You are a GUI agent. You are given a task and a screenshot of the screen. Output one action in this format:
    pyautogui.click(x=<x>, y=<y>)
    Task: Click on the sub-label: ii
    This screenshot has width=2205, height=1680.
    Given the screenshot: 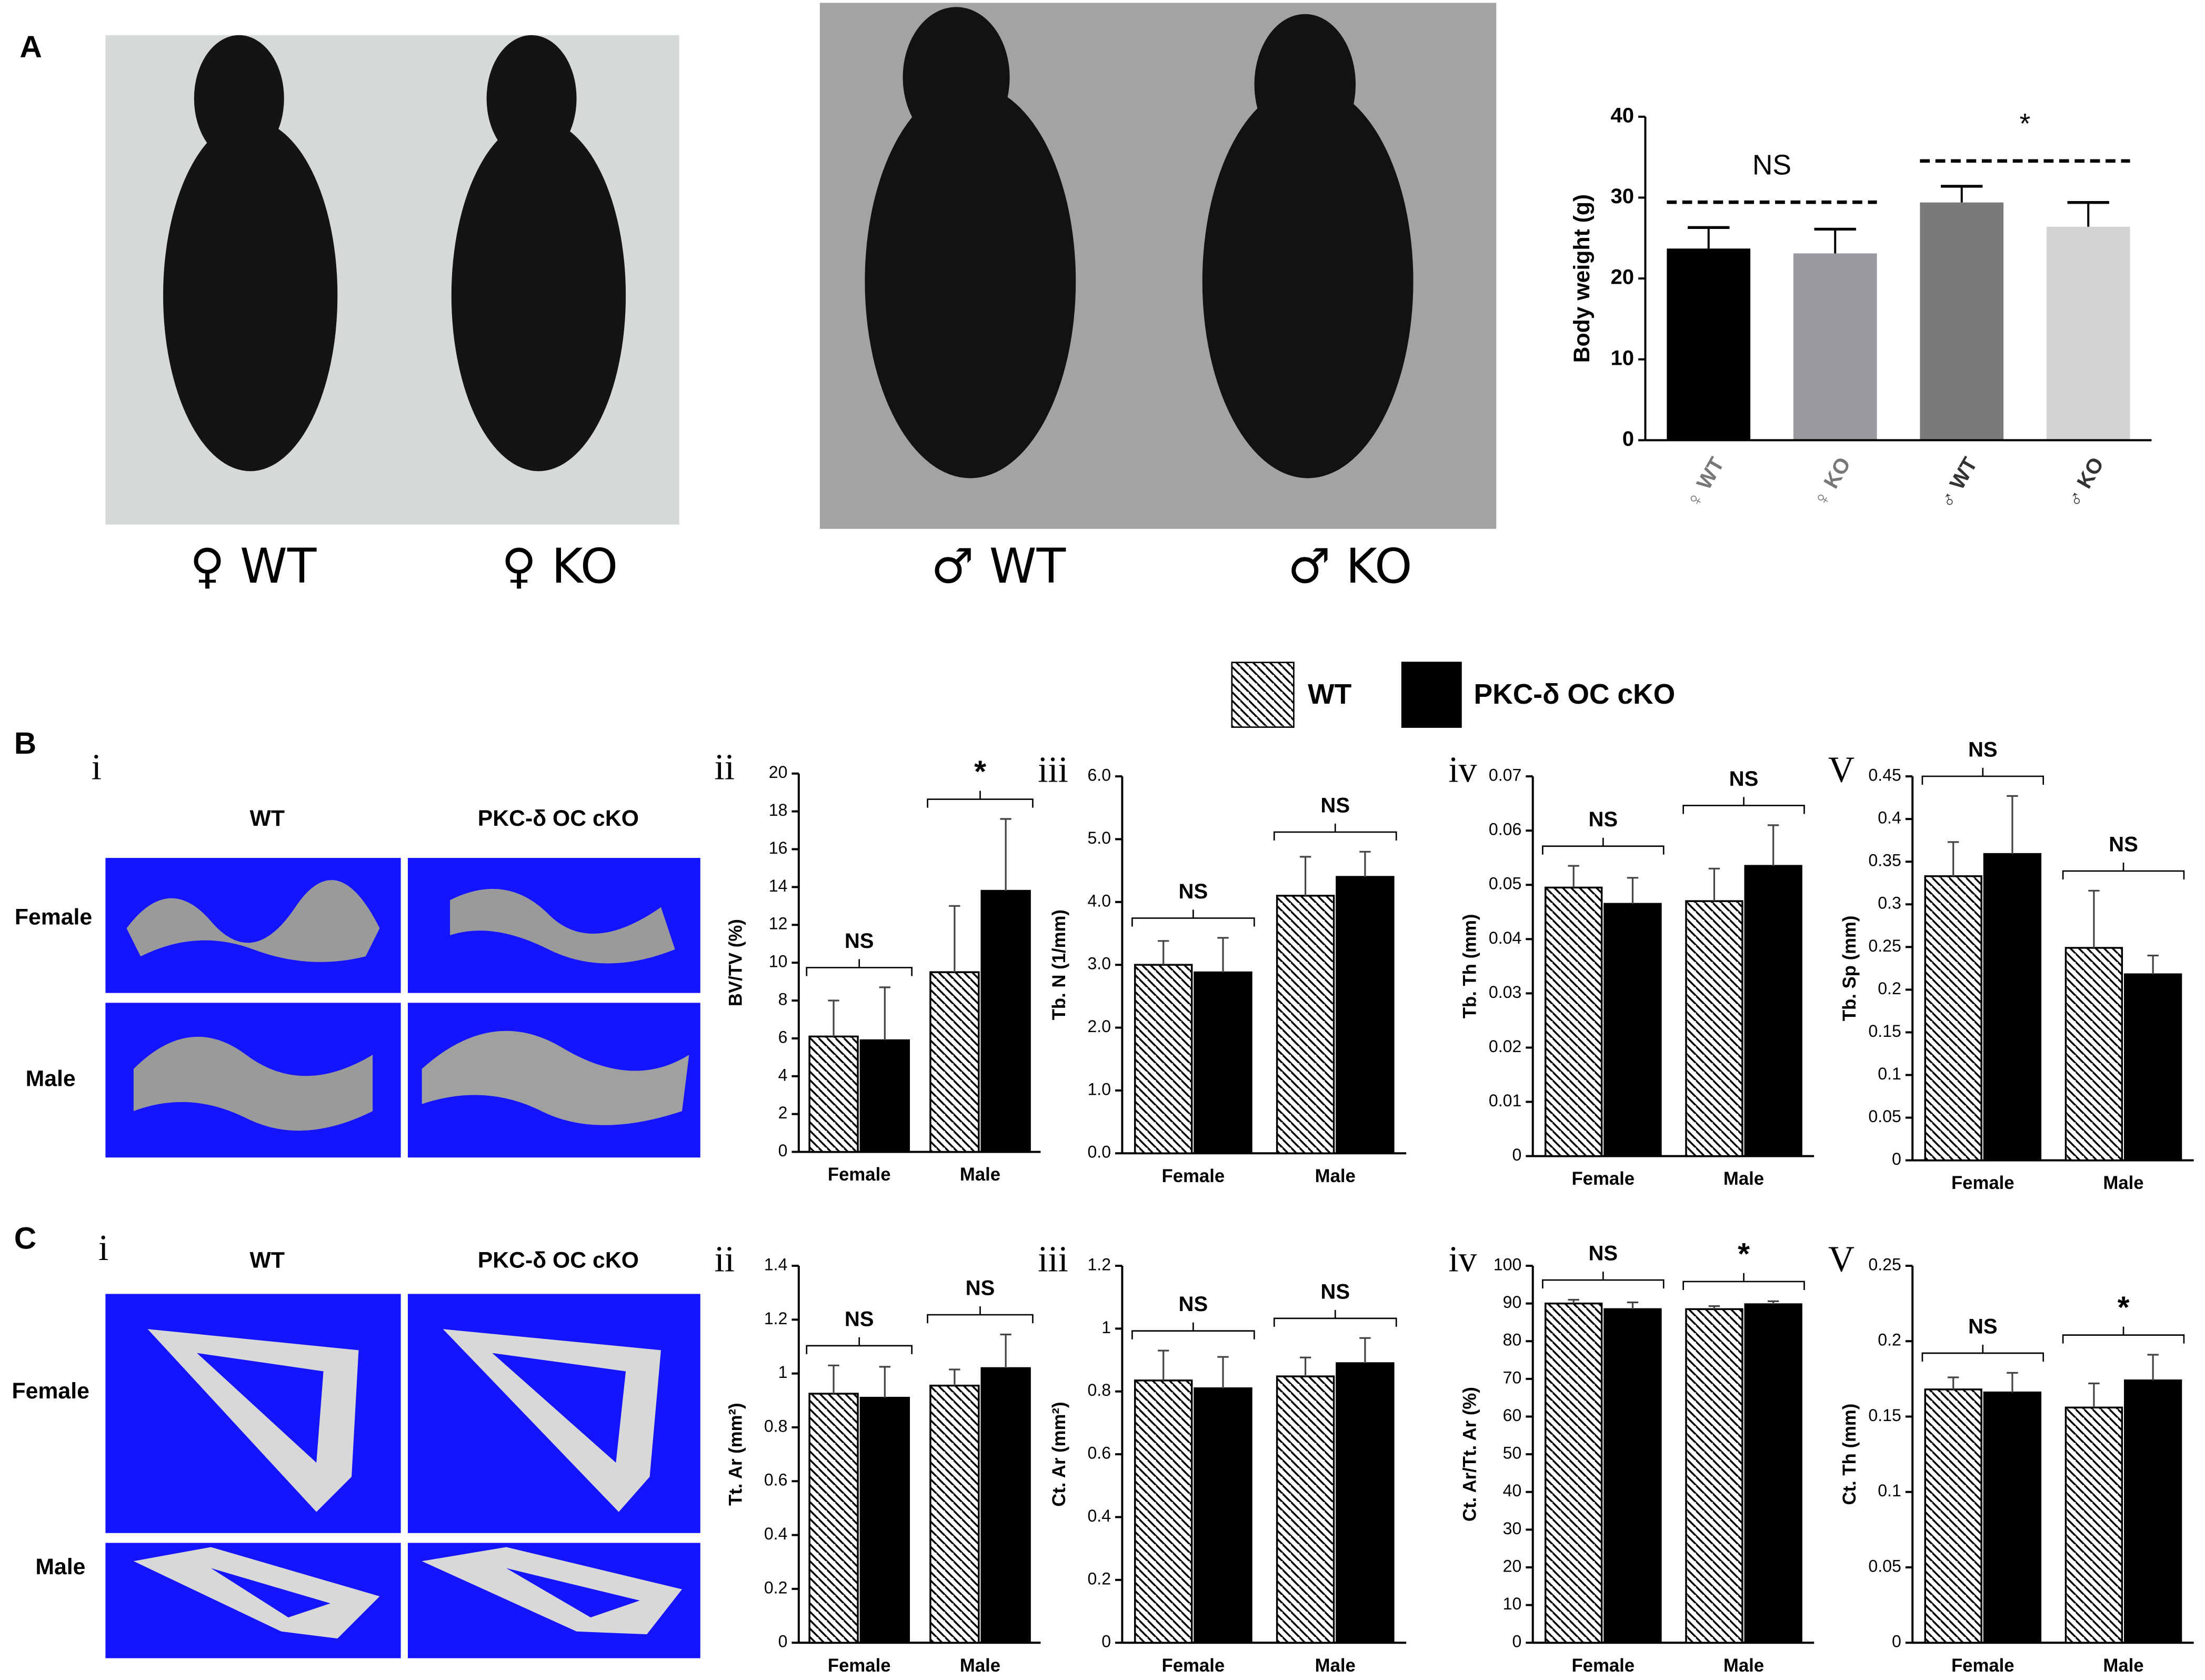 What is the action you would take?
    pyautogui.click(x=724, y=1259)
    